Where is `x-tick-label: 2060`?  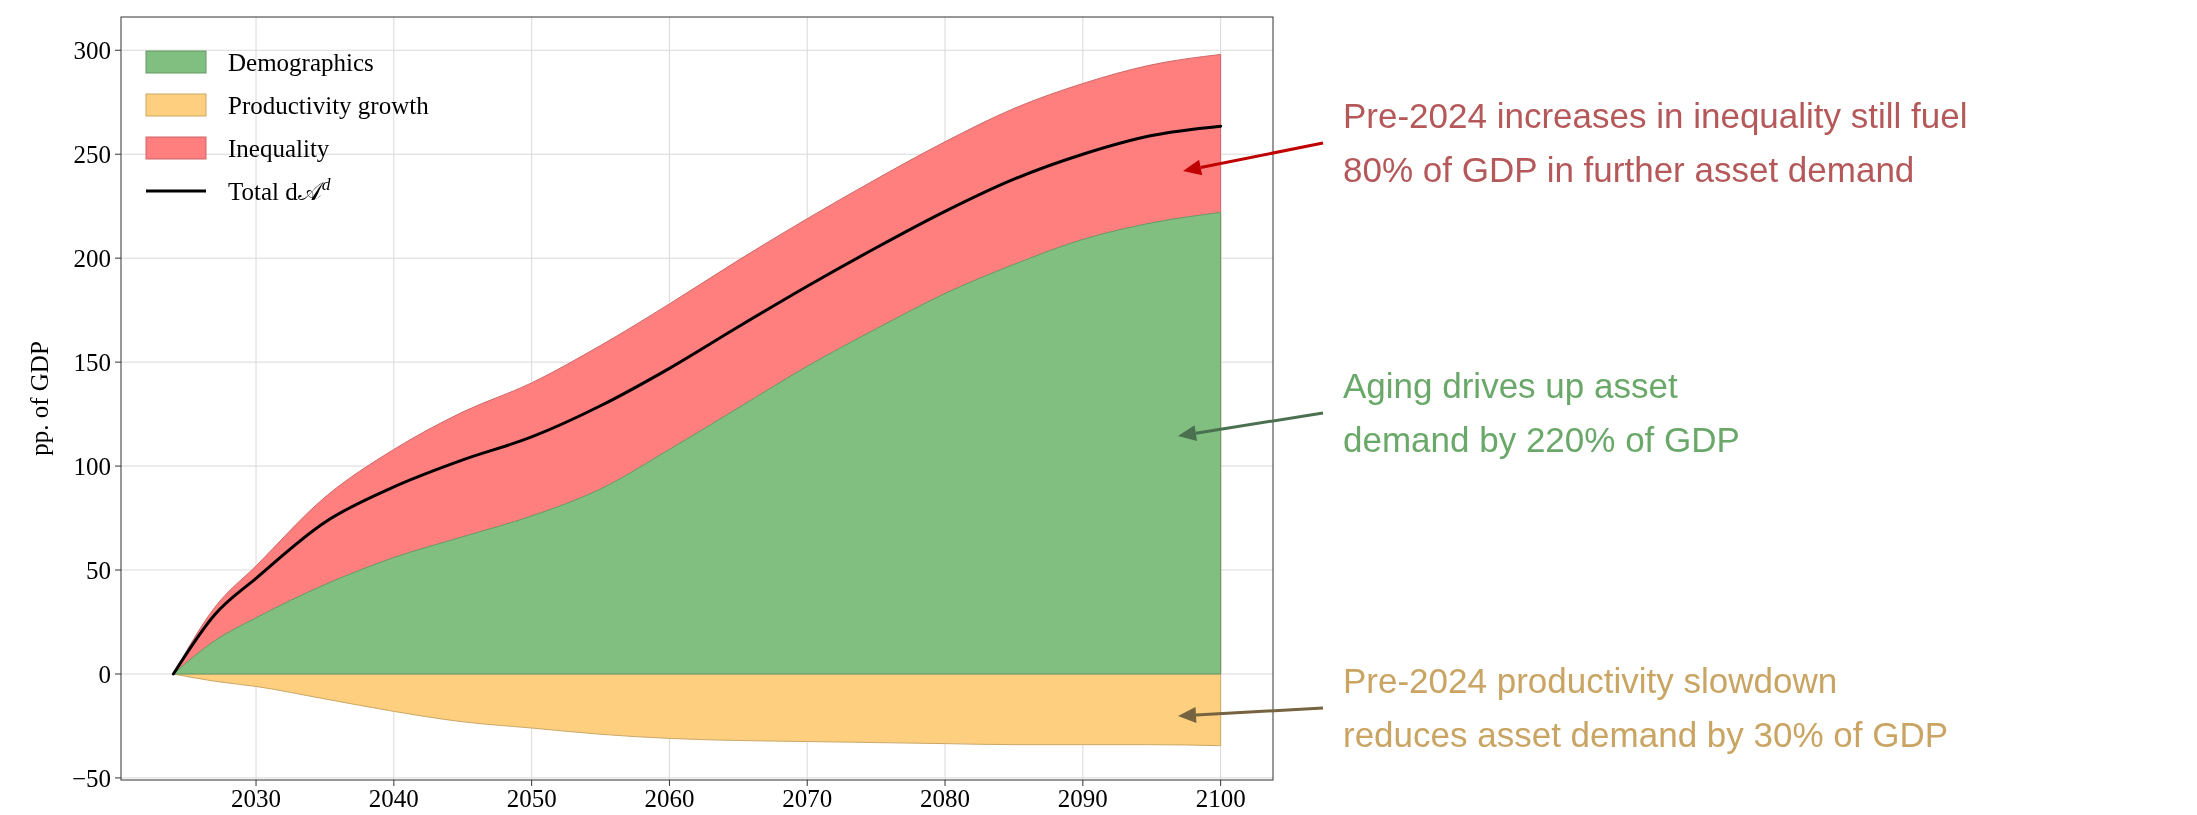
x-tick-label: 2060 is located at coordinates (669, 798).